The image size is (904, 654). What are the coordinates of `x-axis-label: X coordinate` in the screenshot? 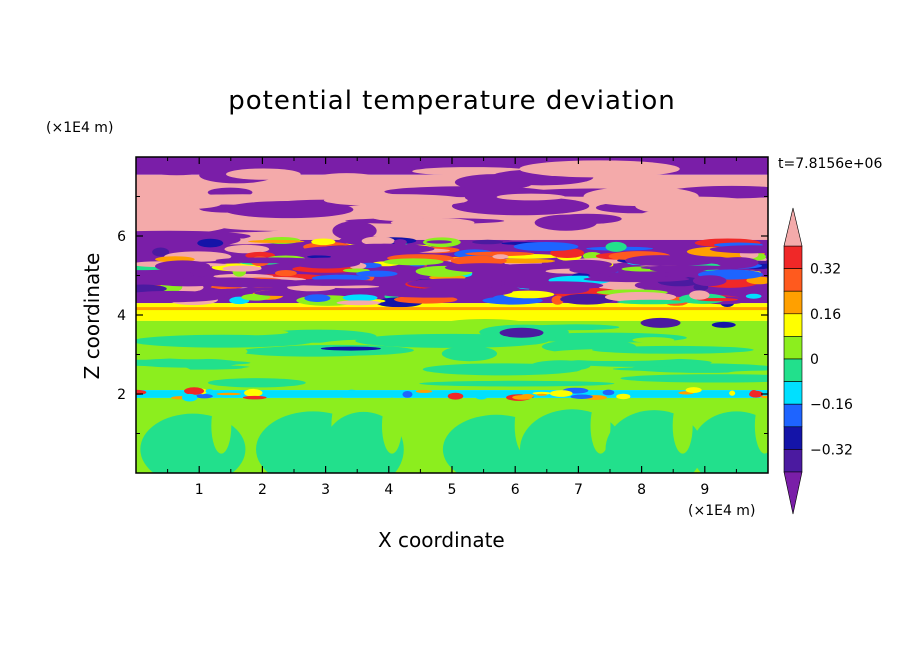 It's located at (441, 540).